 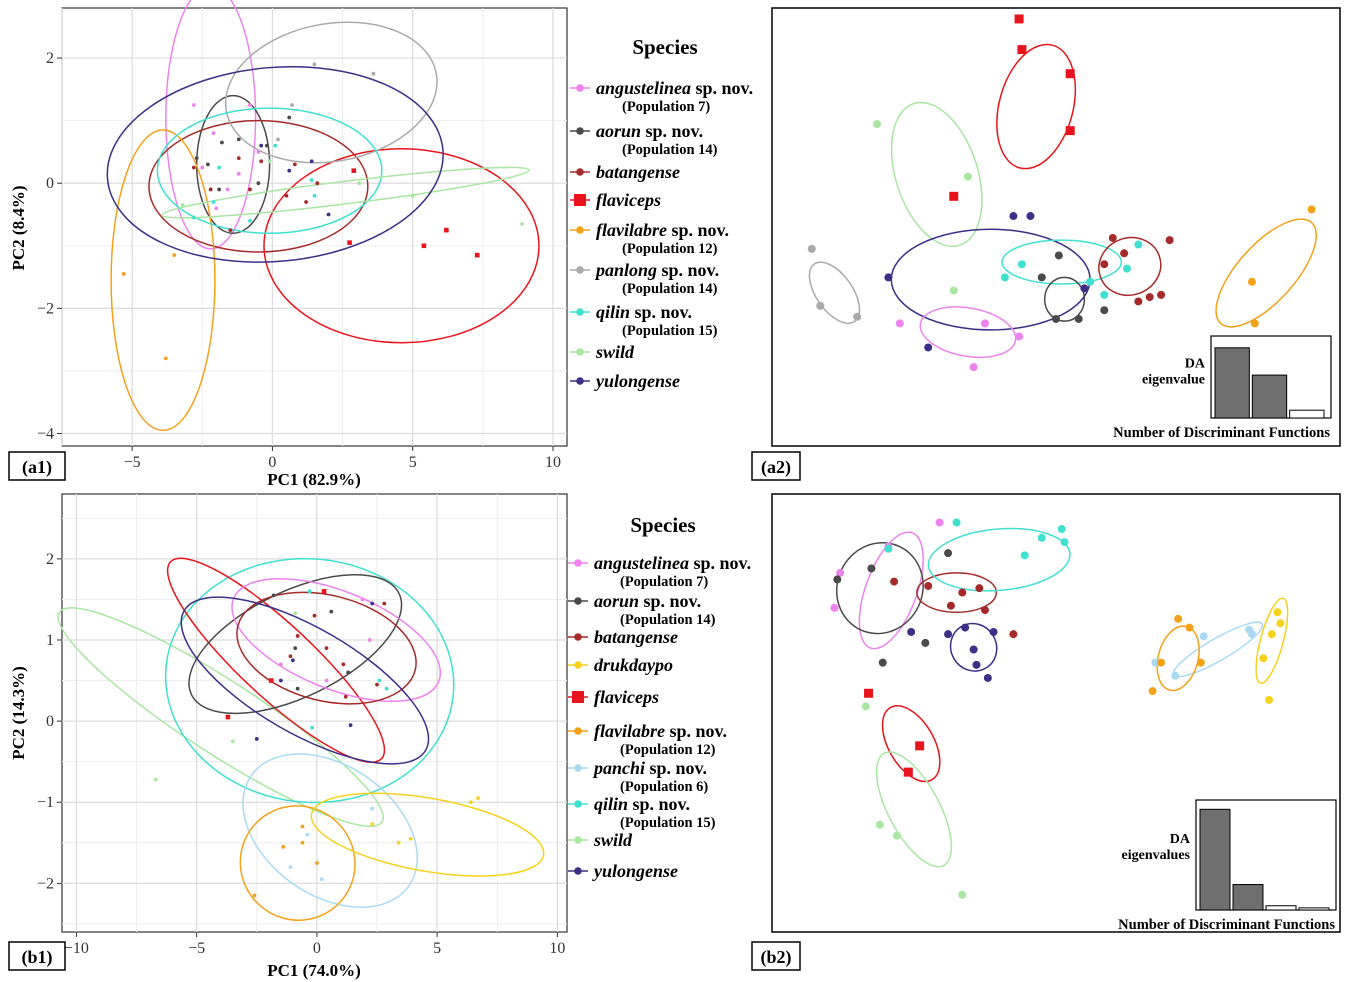 What do you see at coordinates (330, 830) in the screenshot?
I see `ellipse-panchi` at bounding box center [330, 830].